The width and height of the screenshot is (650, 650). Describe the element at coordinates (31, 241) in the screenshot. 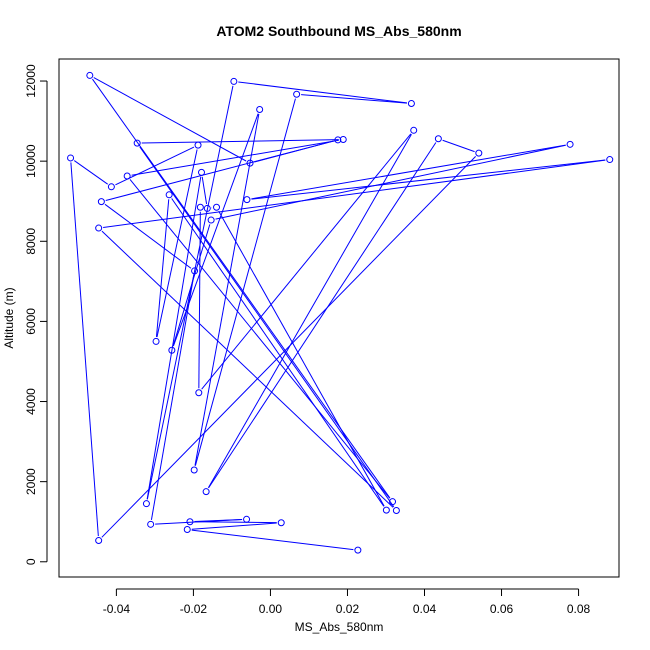

I see `y-tick-label: 8000` at that location.